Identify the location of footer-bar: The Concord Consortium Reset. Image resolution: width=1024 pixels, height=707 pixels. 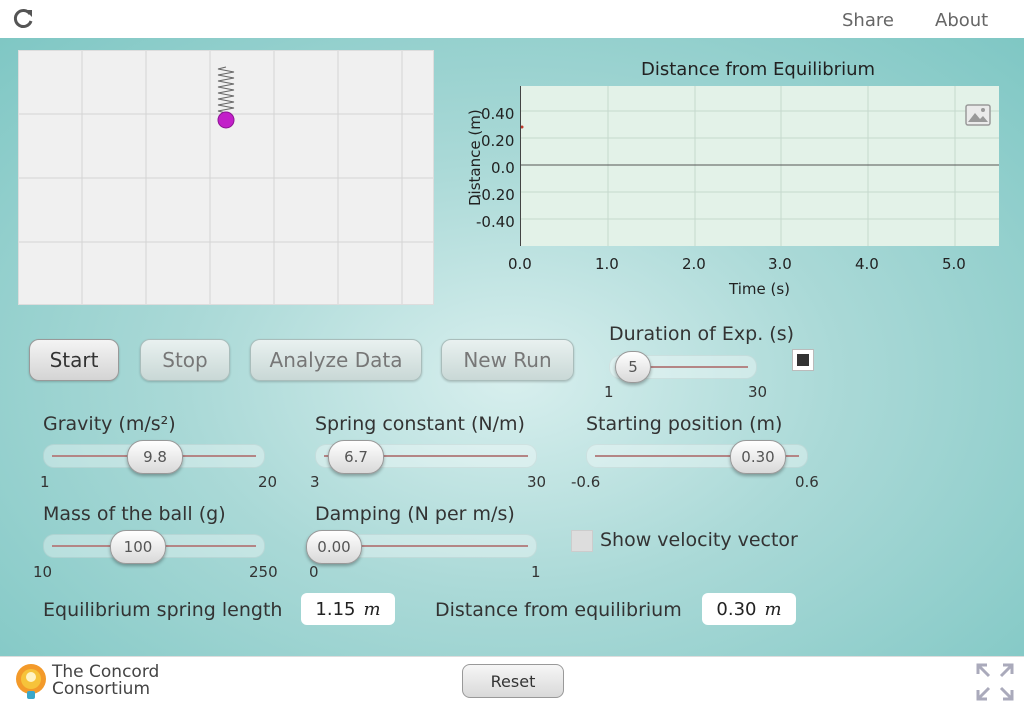
(512, 681).